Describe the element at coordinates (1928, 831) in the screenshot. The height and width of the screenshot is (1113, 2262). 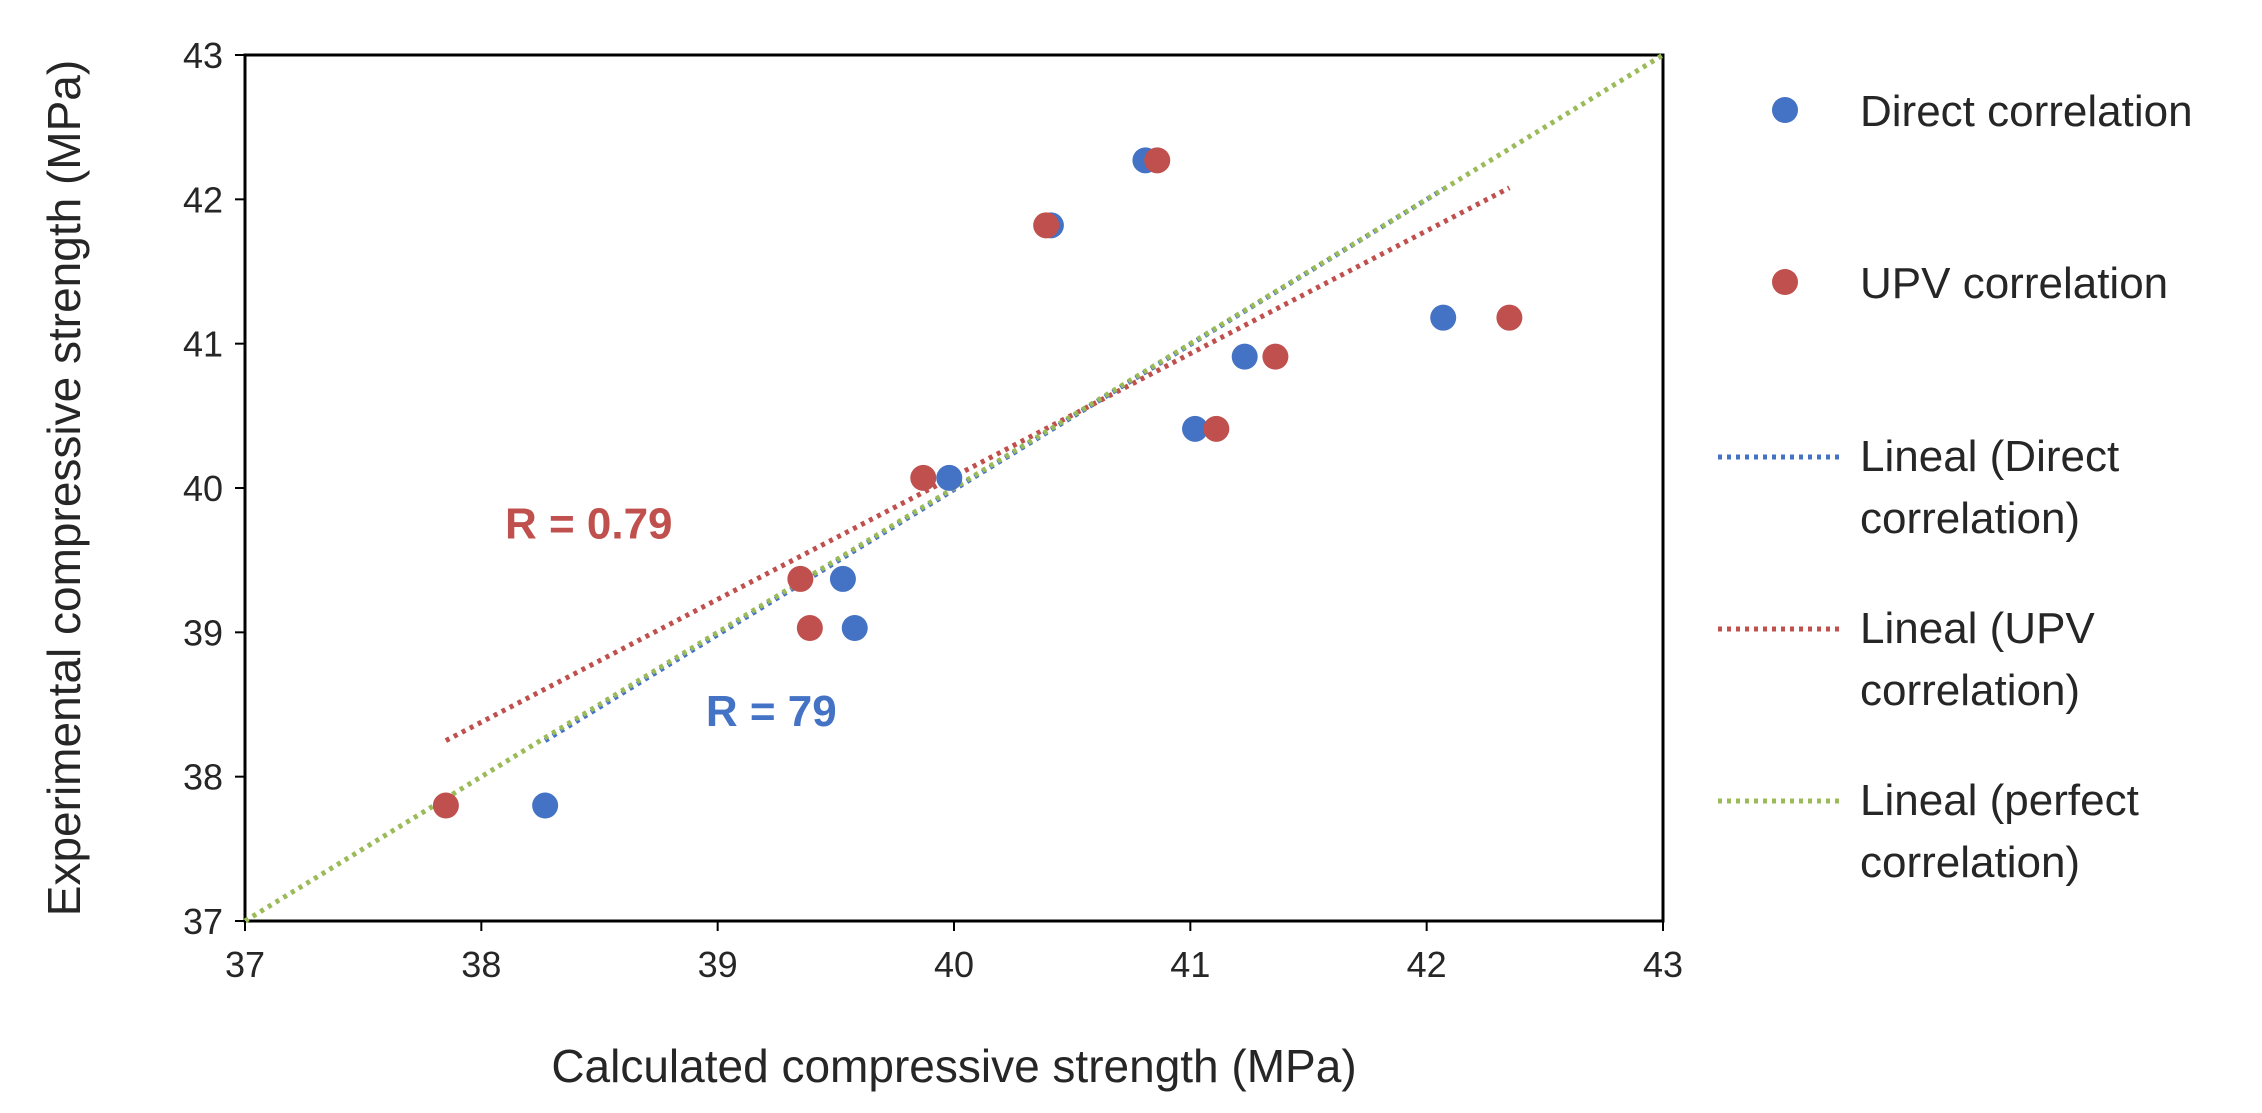
I see `legend-entry: Lineal (perfect correlation)` at that location.